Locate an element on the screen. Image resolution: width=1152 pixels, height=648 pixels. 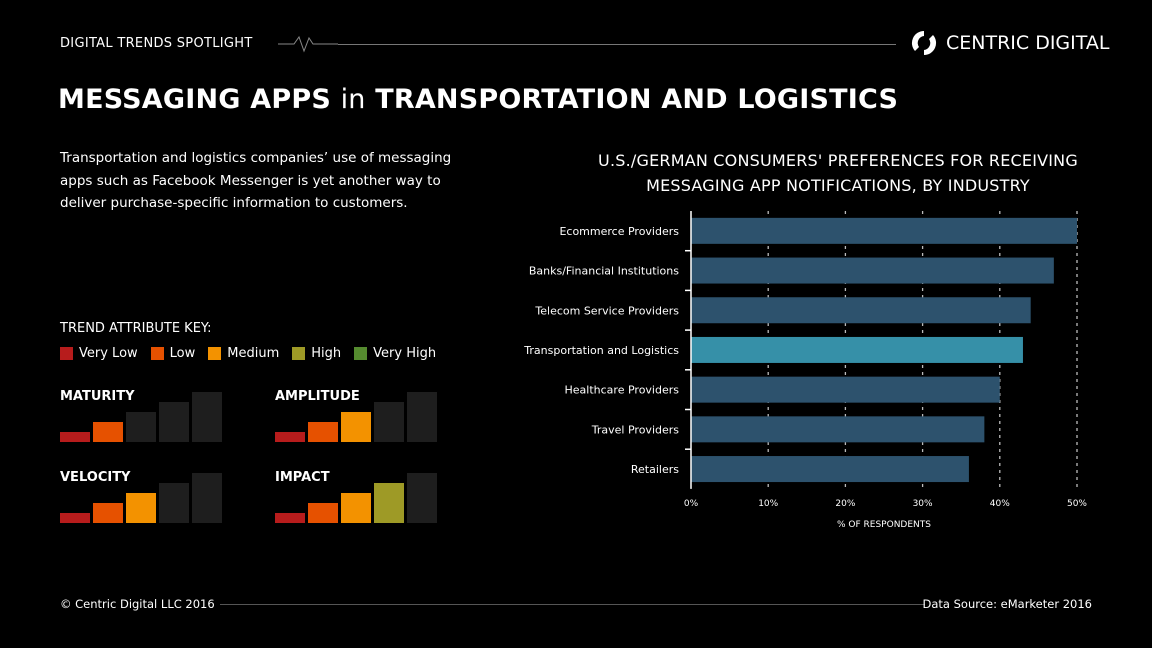
title-part: TRANSPORTATION AND LOGISTICS is located at coordinates (637, 99).